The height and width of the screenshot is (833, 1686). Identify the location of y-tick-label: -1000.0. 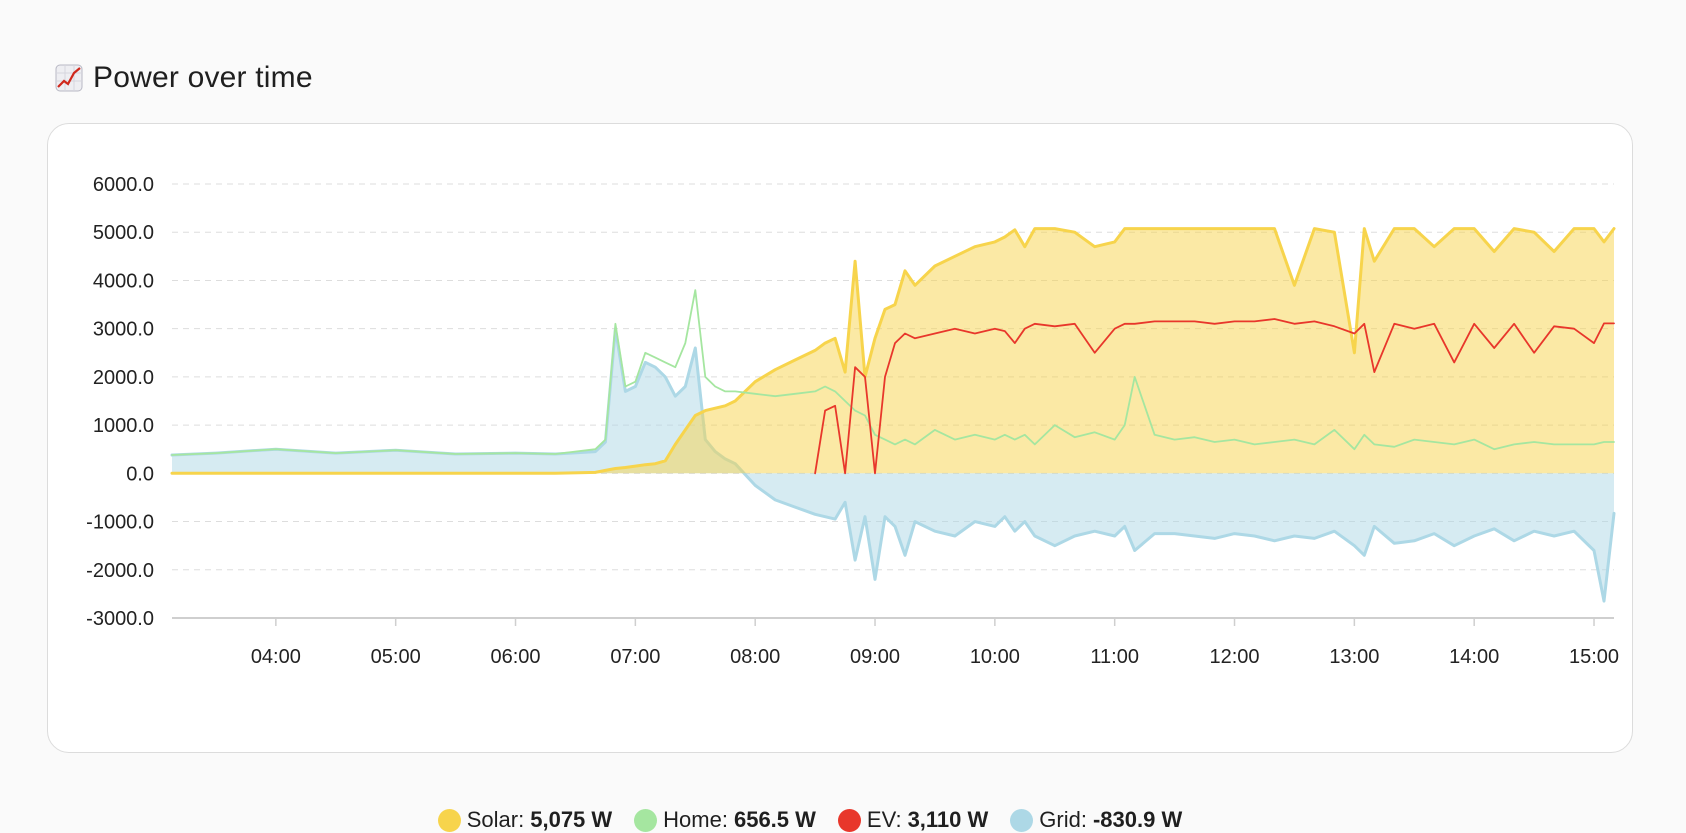
(120, 523).